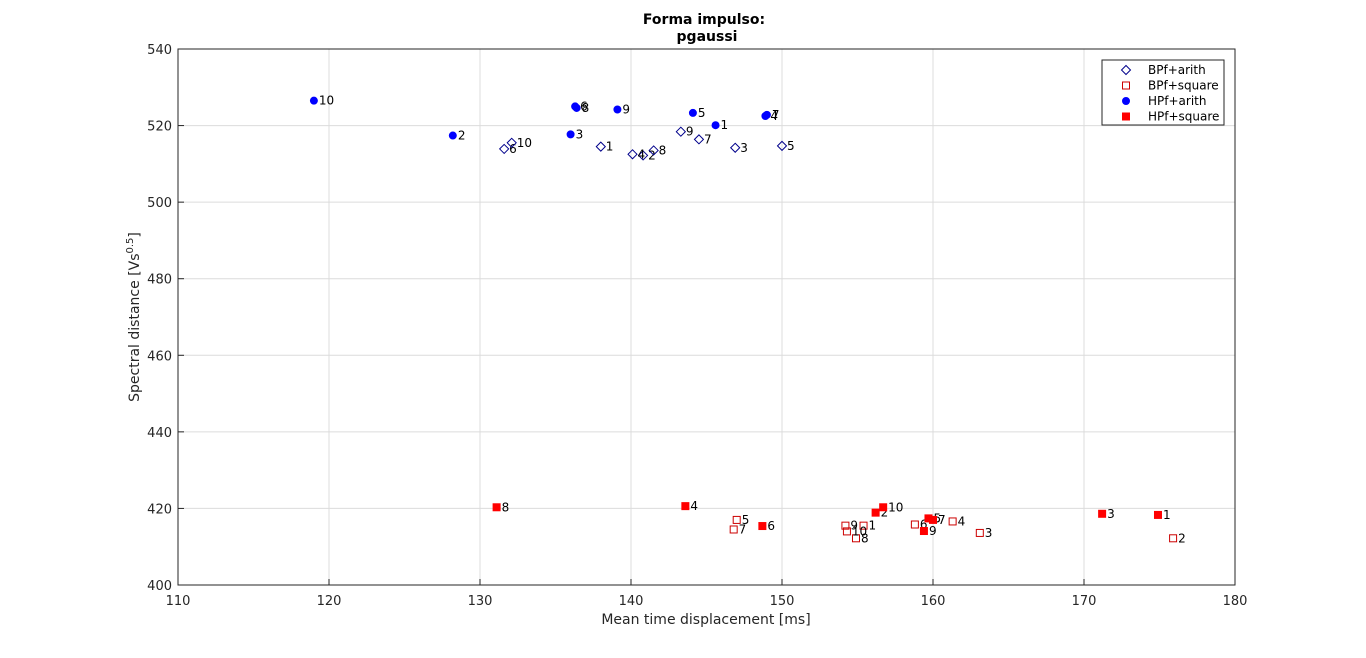 The image size is (1366, 658). I want to click on legend-entry-label: BPf+square, so click(1183, 86).